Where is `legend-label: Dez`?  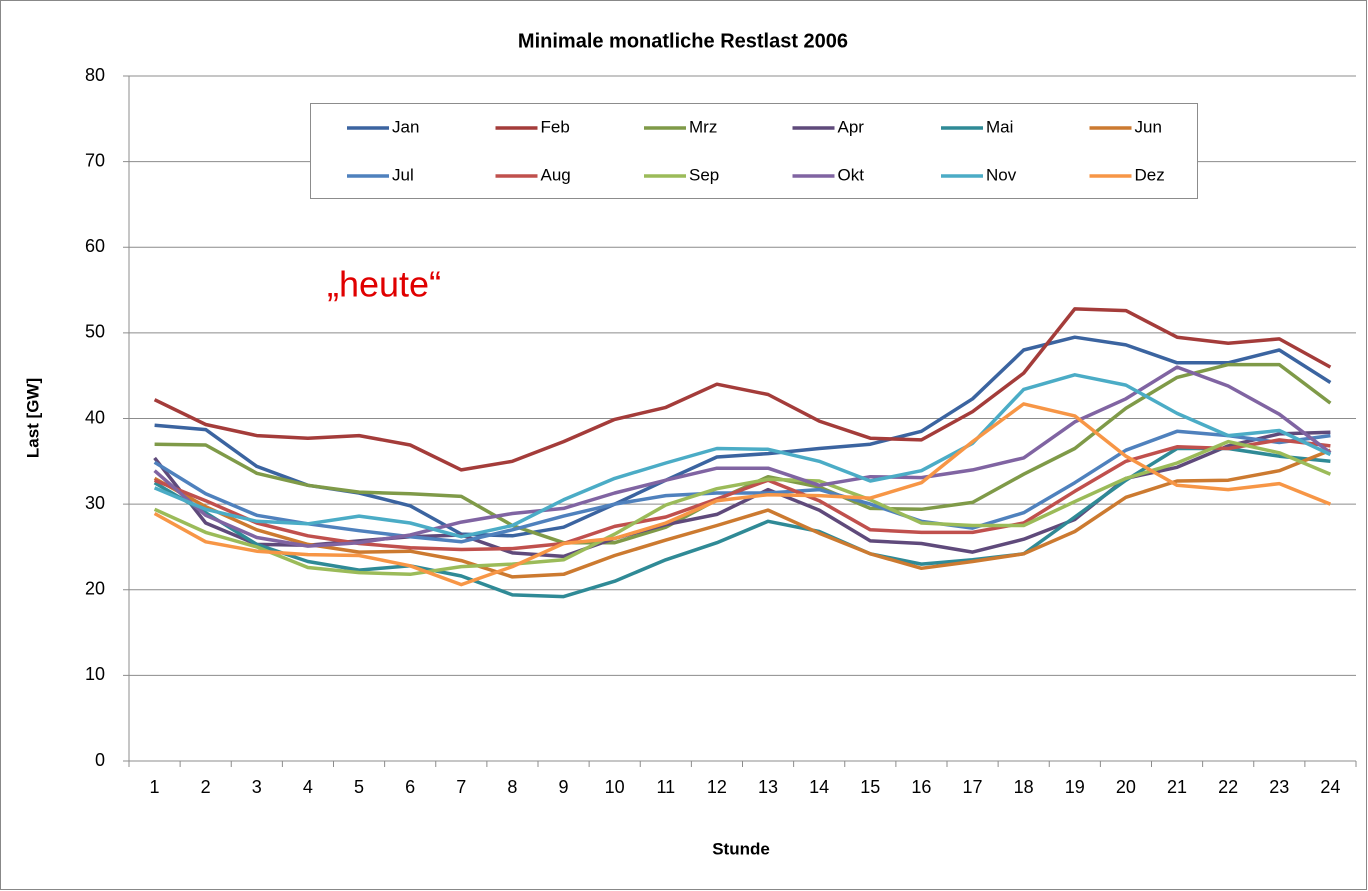 legend-label: Dez is located at coordinates (1150, 174).